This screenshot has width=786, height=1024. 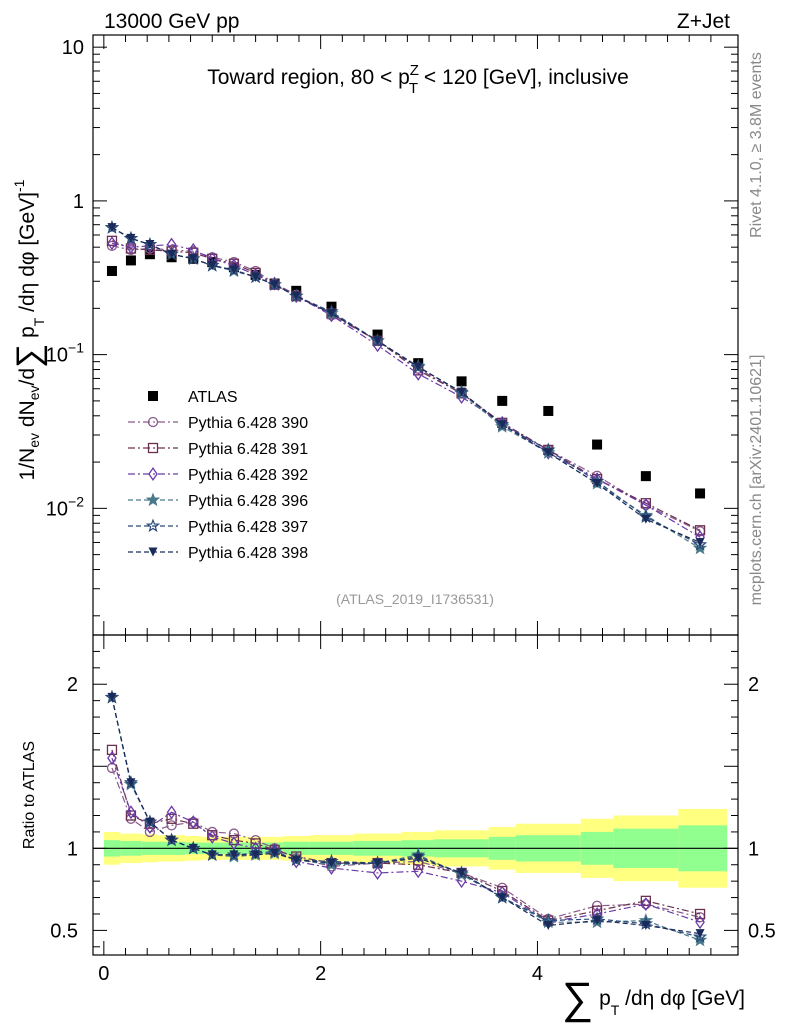 What do you see at coordinates (65, 506) in the screenshot?
I see `main-ytick-label-3: 10⁻²` at bounding box center [65, 506].